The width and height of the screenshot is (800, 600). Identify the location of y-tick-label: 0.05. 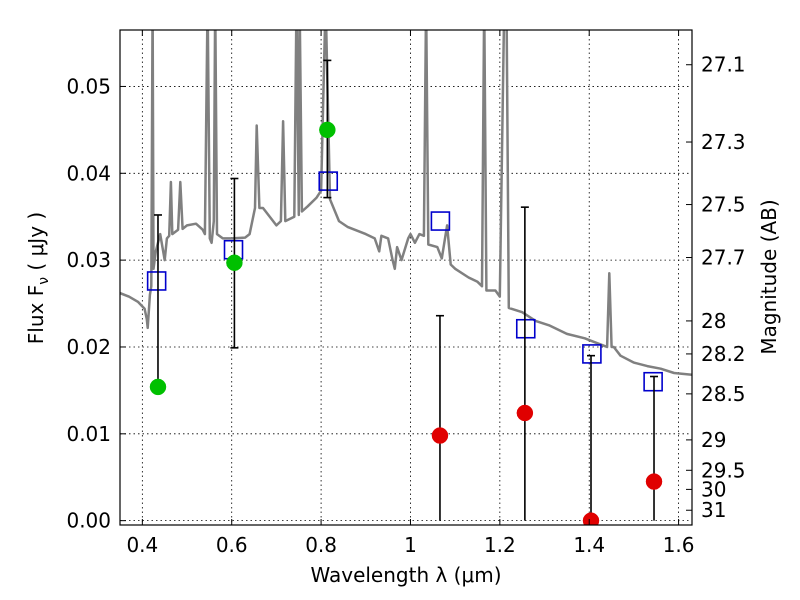
(88, 86).